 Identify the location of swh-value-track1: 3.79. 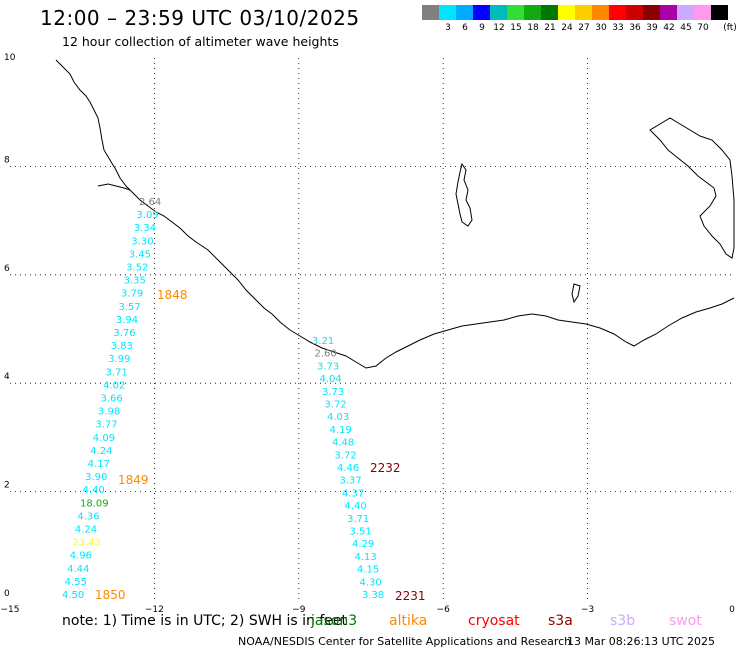
(132, 294).